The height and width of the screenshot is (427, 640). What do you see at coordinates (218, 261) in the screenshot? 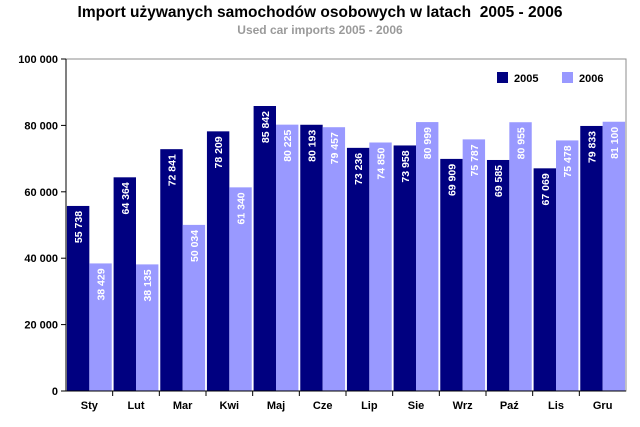
I see `bar-2005-Kwi` at bounding box center [218, 261].